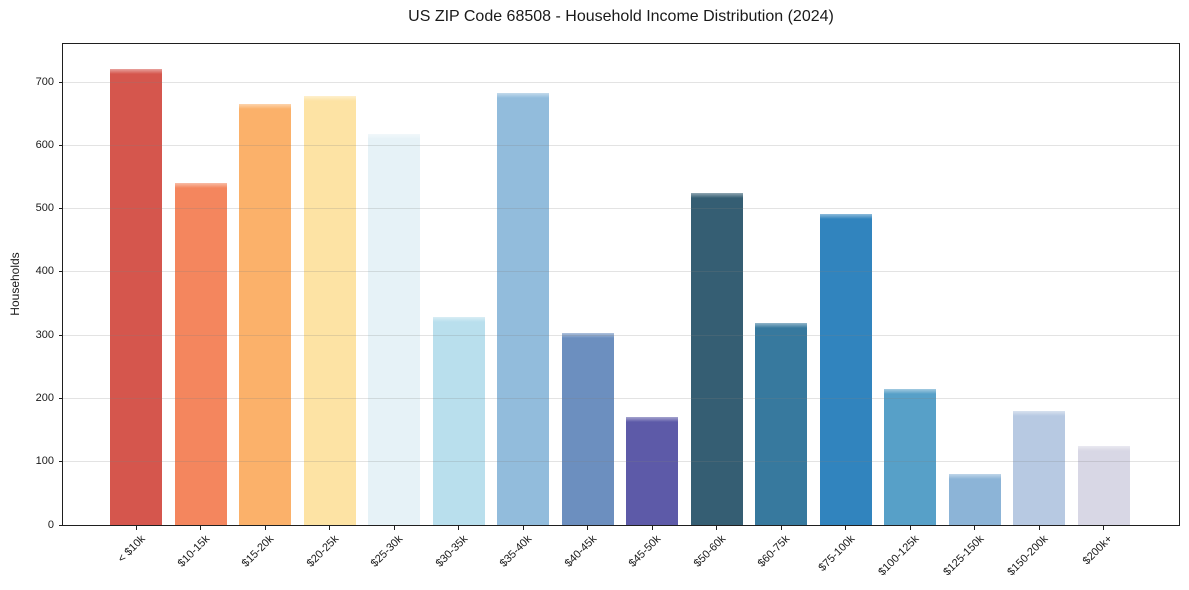 This screenshot has height=590, width=1189. Describe the element at coordinates (44, 334) in the screenshot. I see `y-tick-label: 300` at that location.